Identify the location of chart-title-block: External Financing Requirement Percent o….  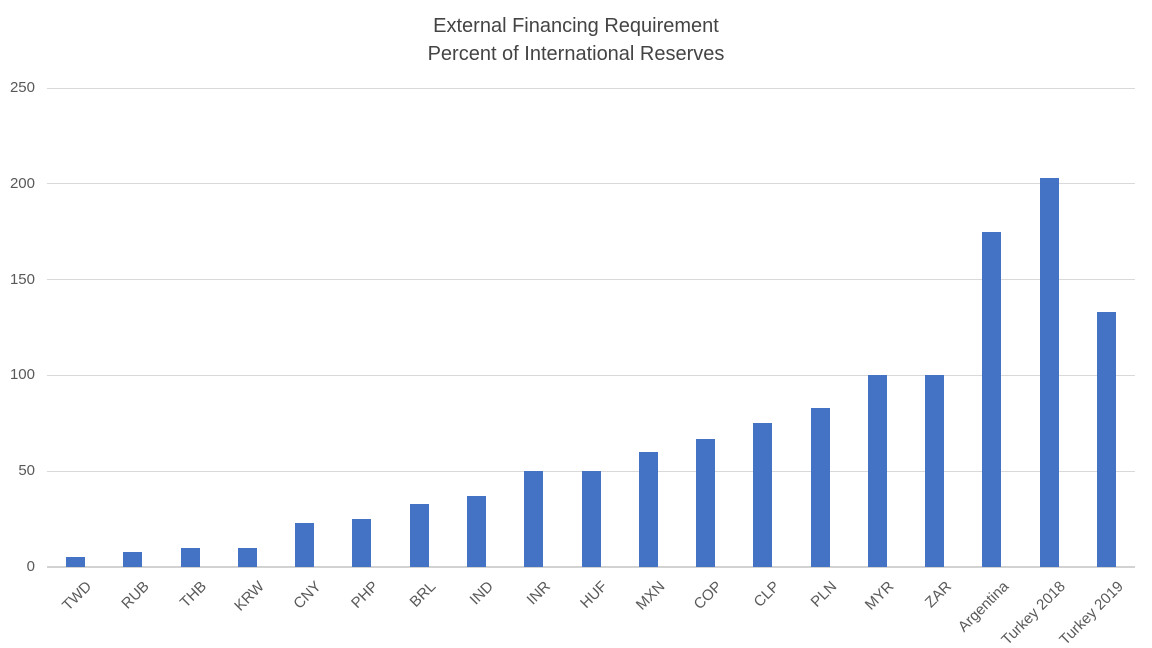
(576, 40).